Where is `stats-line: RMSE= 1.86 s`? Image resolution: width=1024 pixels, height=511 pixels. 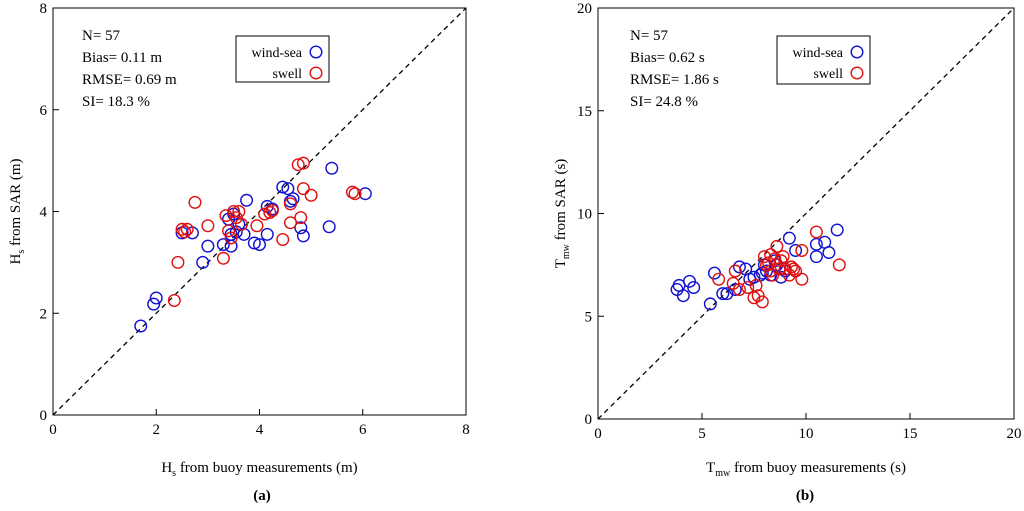 stats-line: RMSE= 1.86 s is located at coordinates (674, 80).